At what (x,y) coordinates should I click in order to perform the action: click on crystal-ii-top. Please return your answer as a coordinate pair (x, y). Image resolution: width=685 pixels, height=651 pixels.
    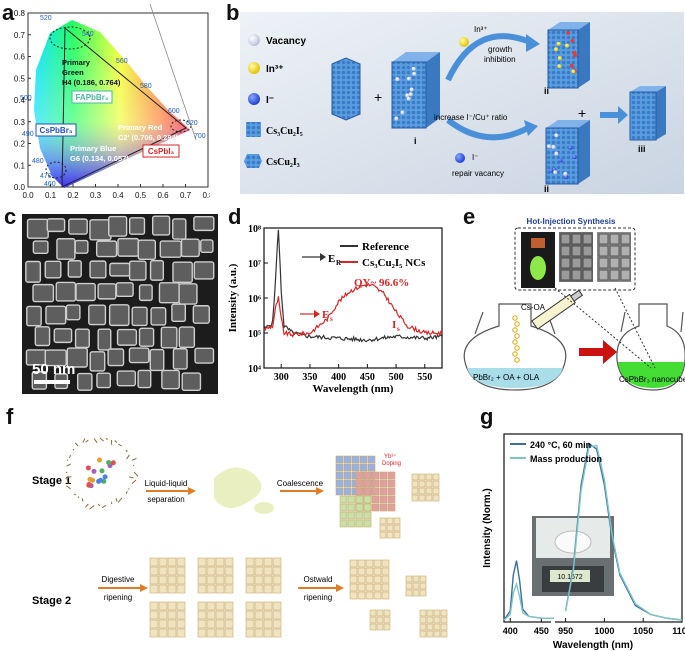
    Looking at the image, I should click on (563, 59).